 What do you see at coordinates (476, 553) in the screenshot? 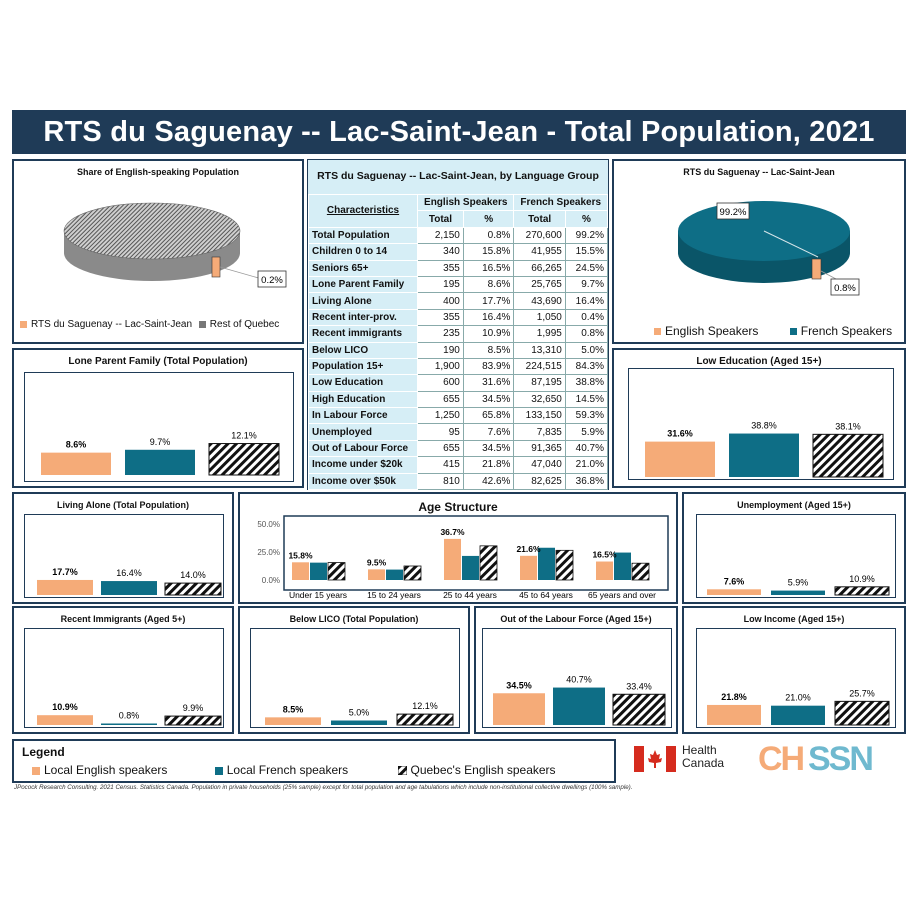
I see `age-plot-area` at bounding box center [476, 553].